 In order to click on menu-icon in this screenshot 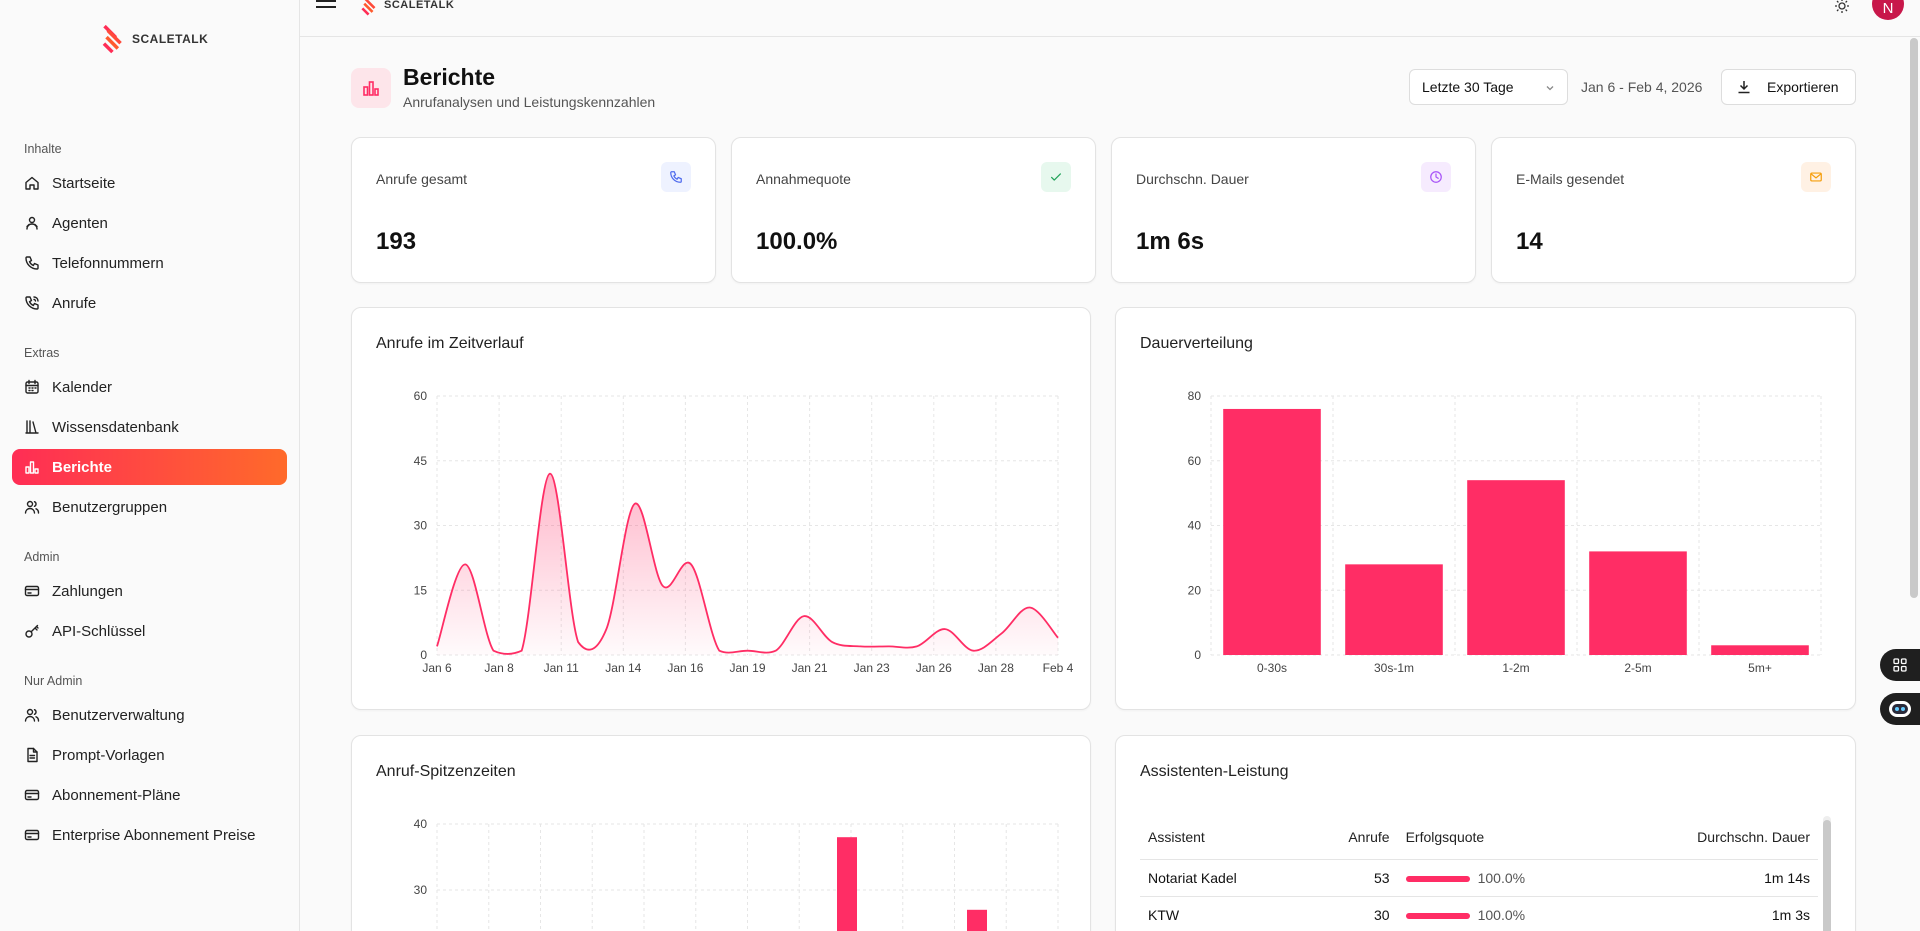, I will do `click(326, 7)`.